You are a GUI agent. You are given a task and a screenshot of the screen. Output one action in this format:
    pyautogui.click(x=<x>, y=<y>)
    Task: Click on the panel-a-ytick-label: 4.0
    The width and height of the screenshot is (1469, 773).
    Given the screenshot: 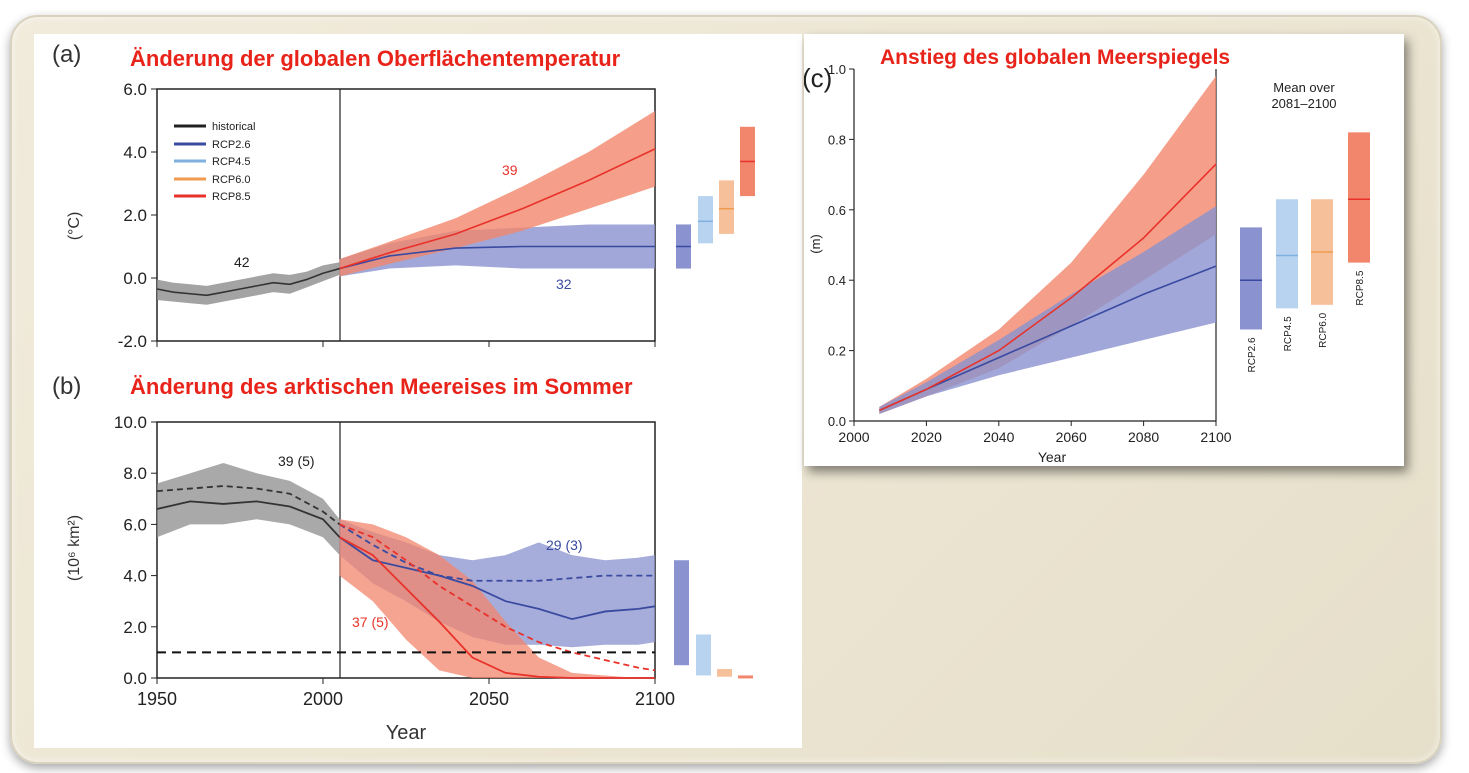 What is the action you would take?
    pyautogui.click(x=135, y=152)
    